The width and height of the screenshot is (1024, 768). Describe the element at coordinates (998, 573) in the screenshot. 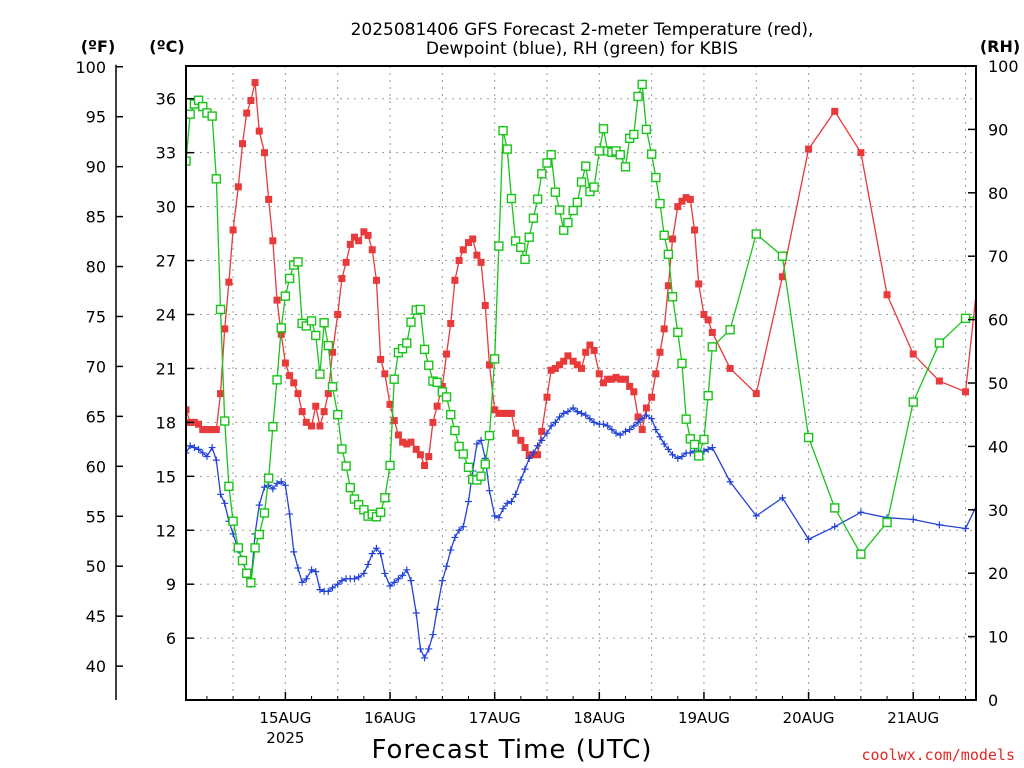

I see `rh-tick-label: 20` at that location.